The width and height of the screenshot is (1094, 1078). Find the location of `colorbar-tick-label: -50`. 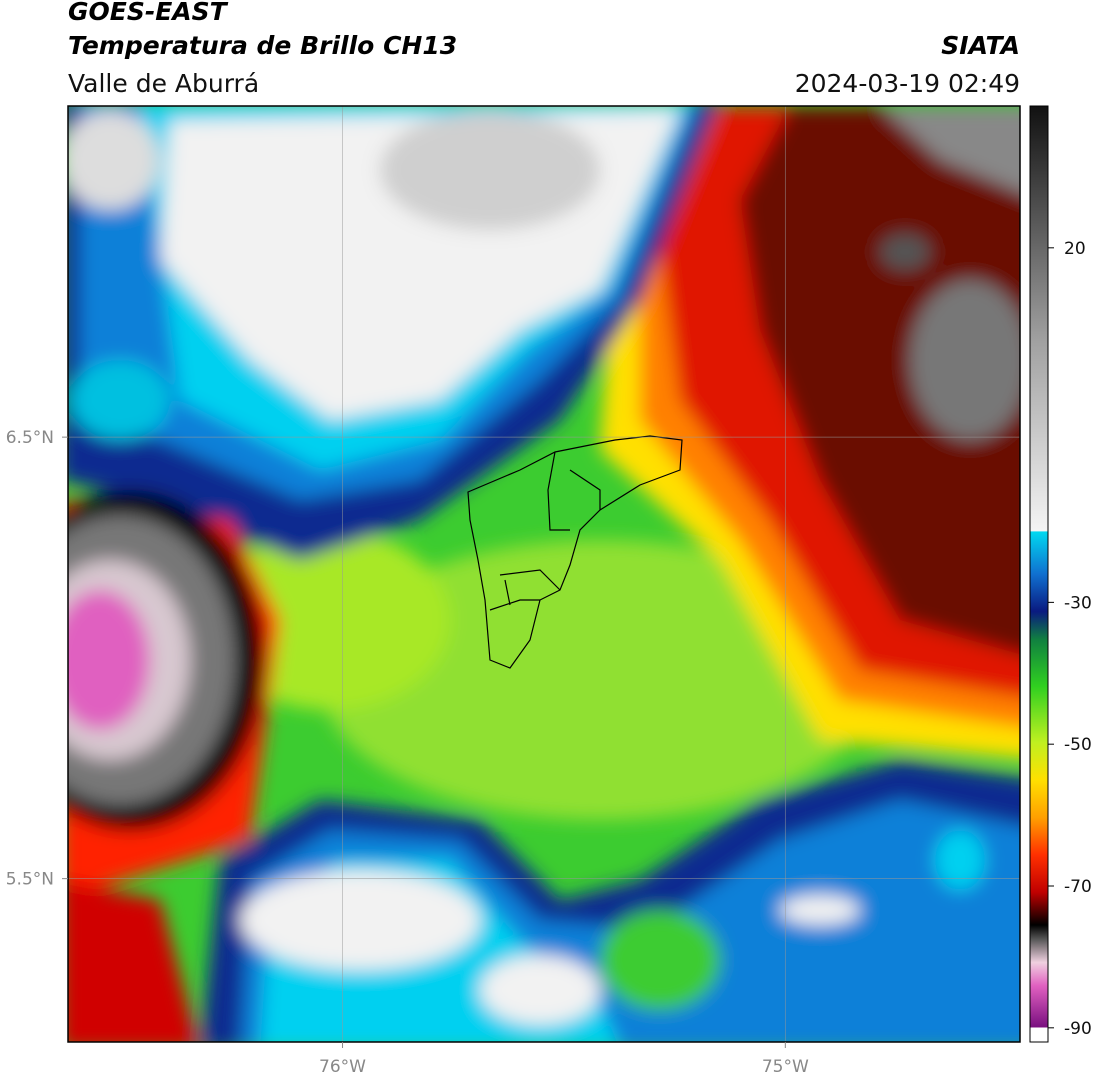

colorbar-tick-label: -50 is located at coordinates (1078, 745).